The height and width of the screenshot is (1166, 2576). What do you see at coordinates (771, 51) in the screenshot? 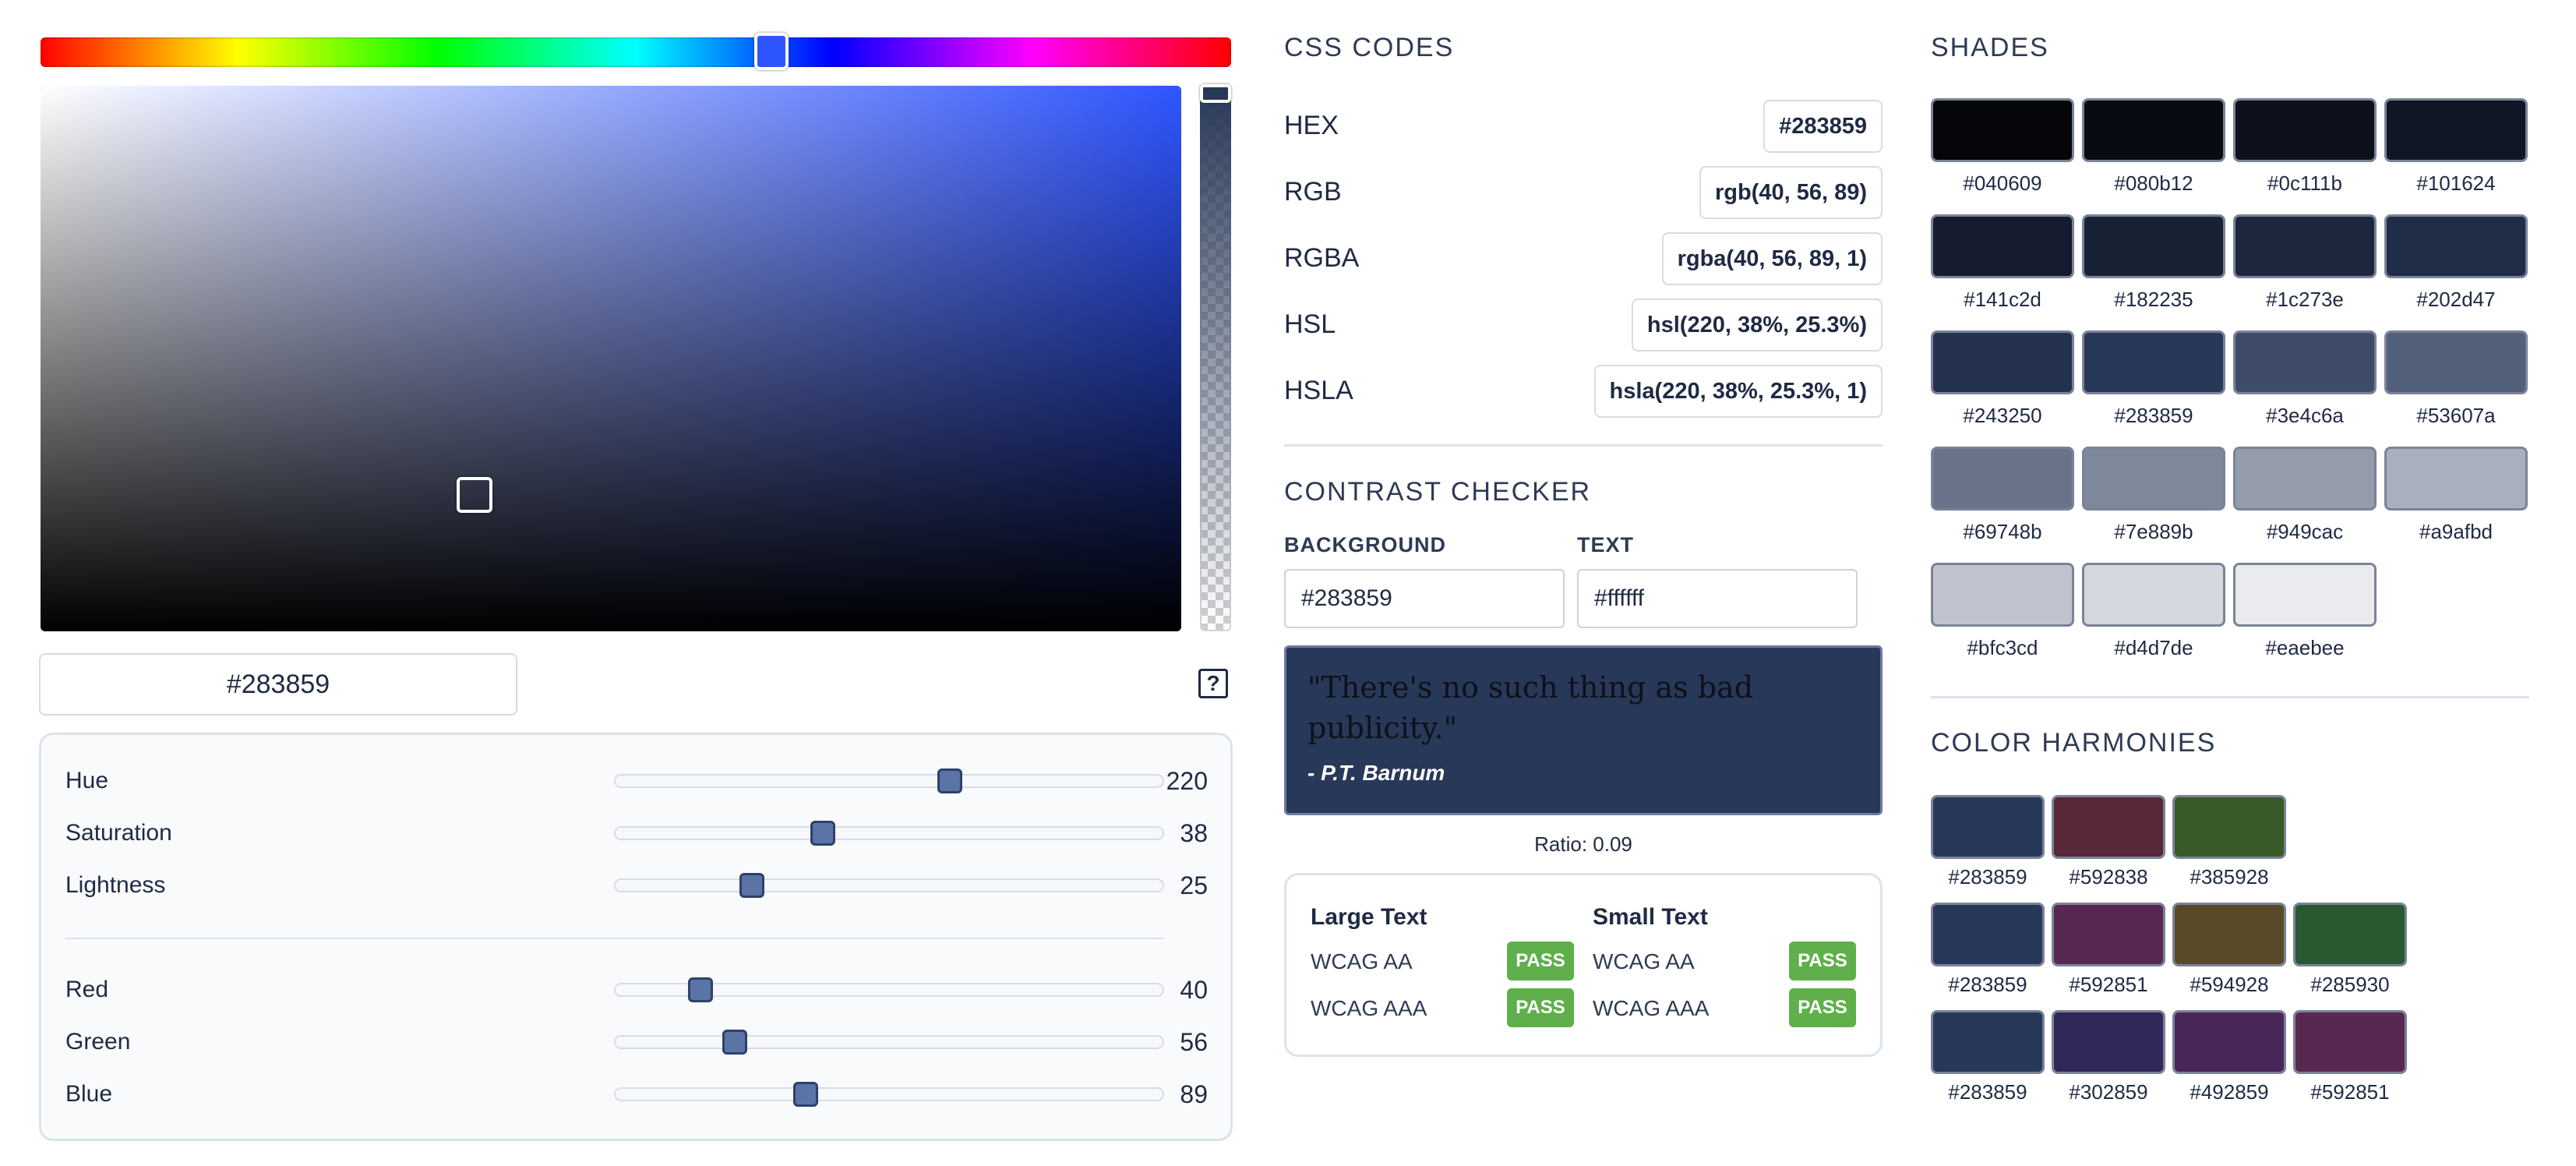
I see `hue-slider-handle` at bounding box center [771, 51].